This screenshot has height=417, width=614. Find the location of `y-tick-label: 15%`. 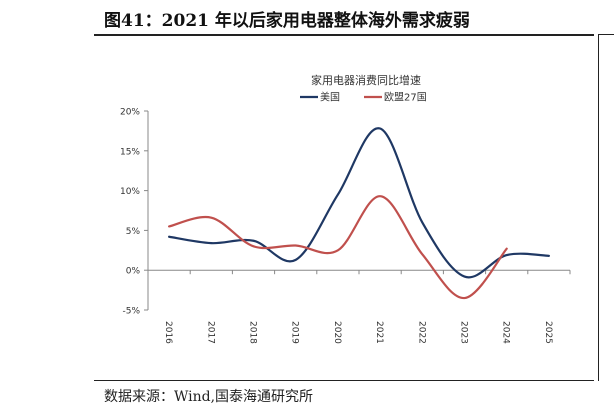

y-tick-label: 15% is located at coordinates (130, 152).